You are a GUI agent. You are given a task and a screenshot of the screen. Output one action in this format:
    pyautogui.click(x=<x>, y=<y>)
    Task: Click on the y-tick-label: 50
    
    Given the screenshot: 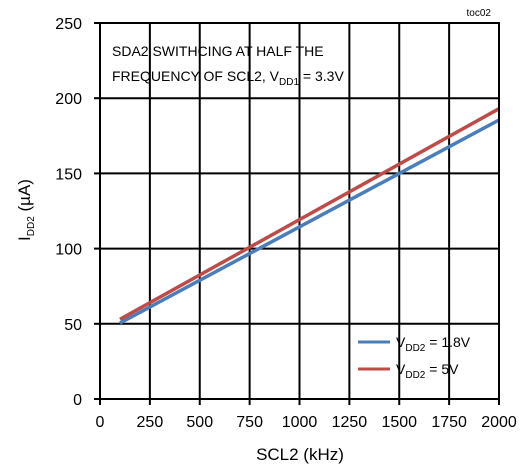 What is the action you would take?
    pyautogui.click(x=73, y=325)
    